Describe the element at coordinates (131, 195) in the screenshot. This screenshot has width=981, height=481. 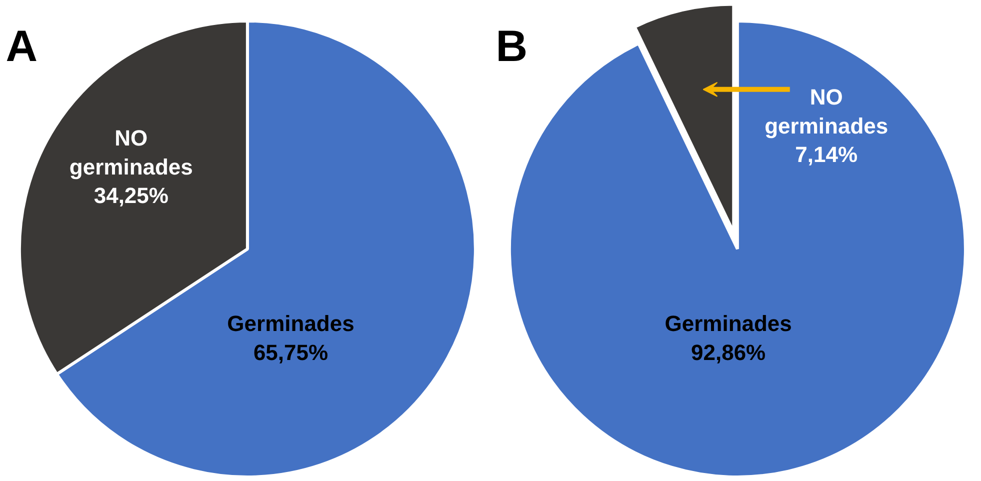
I see `data-label: 34,25%` at that location.